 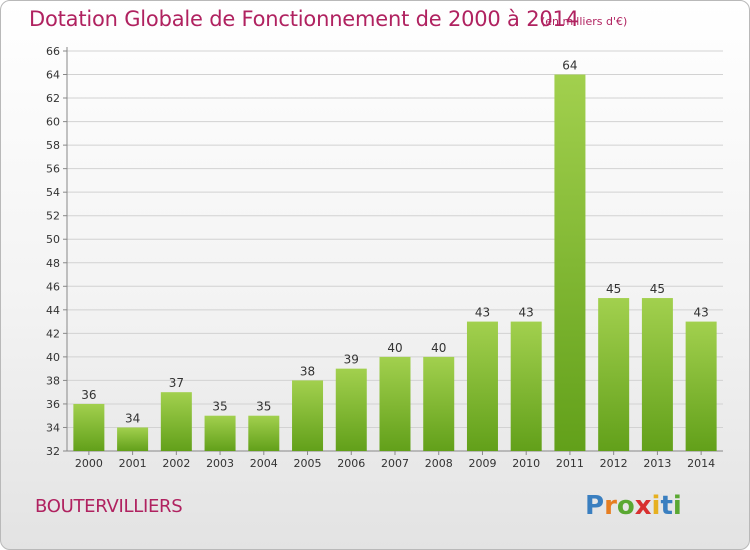 I want to click on x-tick-label: 2003, so click(x=220, y=463).